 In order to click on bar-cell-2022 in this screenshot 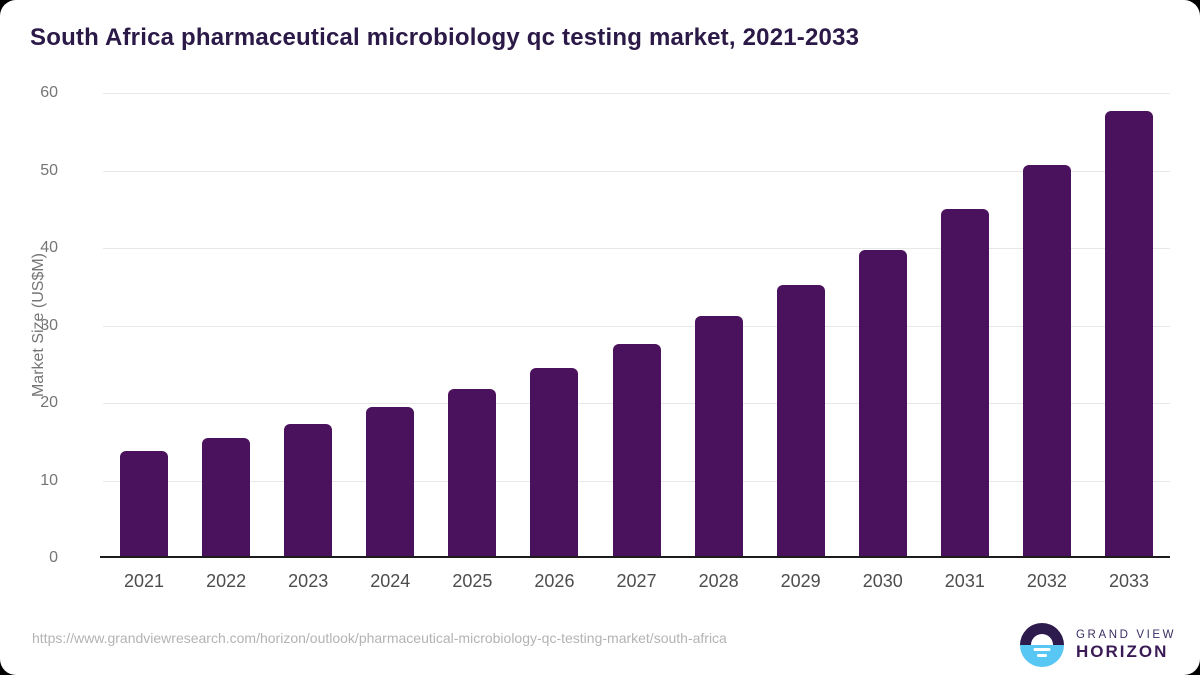, I will do `click(226, 325)`.